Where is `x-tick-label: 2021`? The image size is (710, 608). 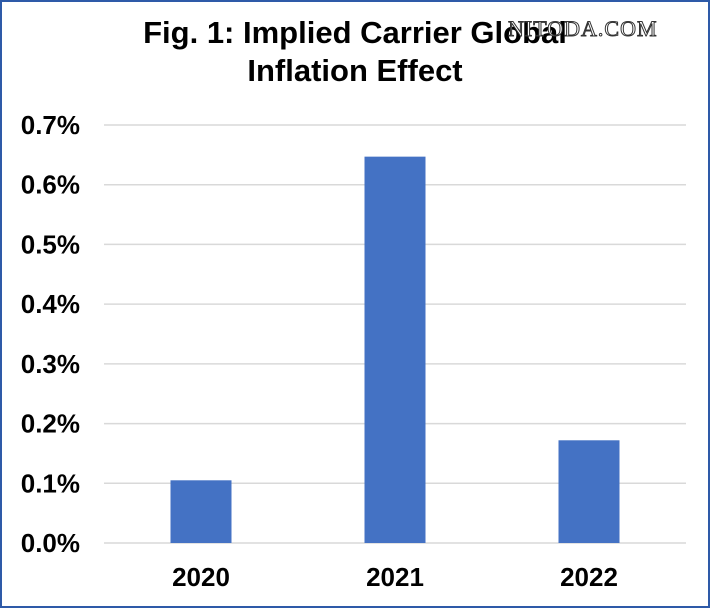 x-tick-label: 2021 is located at coordinates (395, 577).